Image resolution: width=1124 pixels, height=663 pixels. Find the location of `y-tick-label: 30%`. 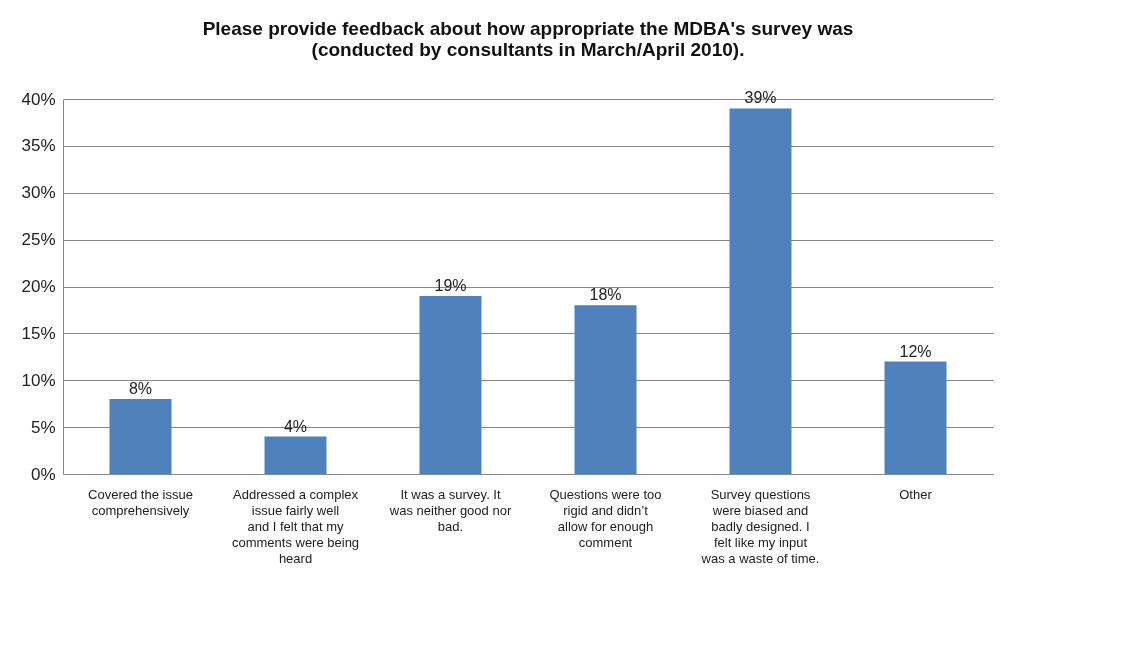

y-tick-label: 30% is located at coordinates (38, 193).